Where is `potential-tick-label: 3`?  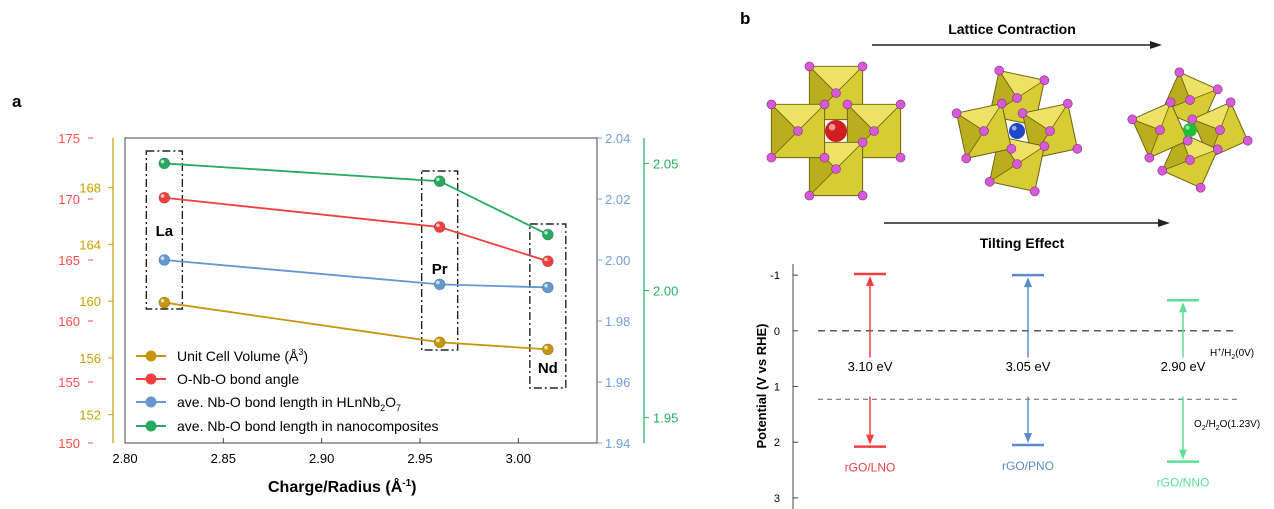 potential-tick-label: 3 is located at coordinates (777, 499).